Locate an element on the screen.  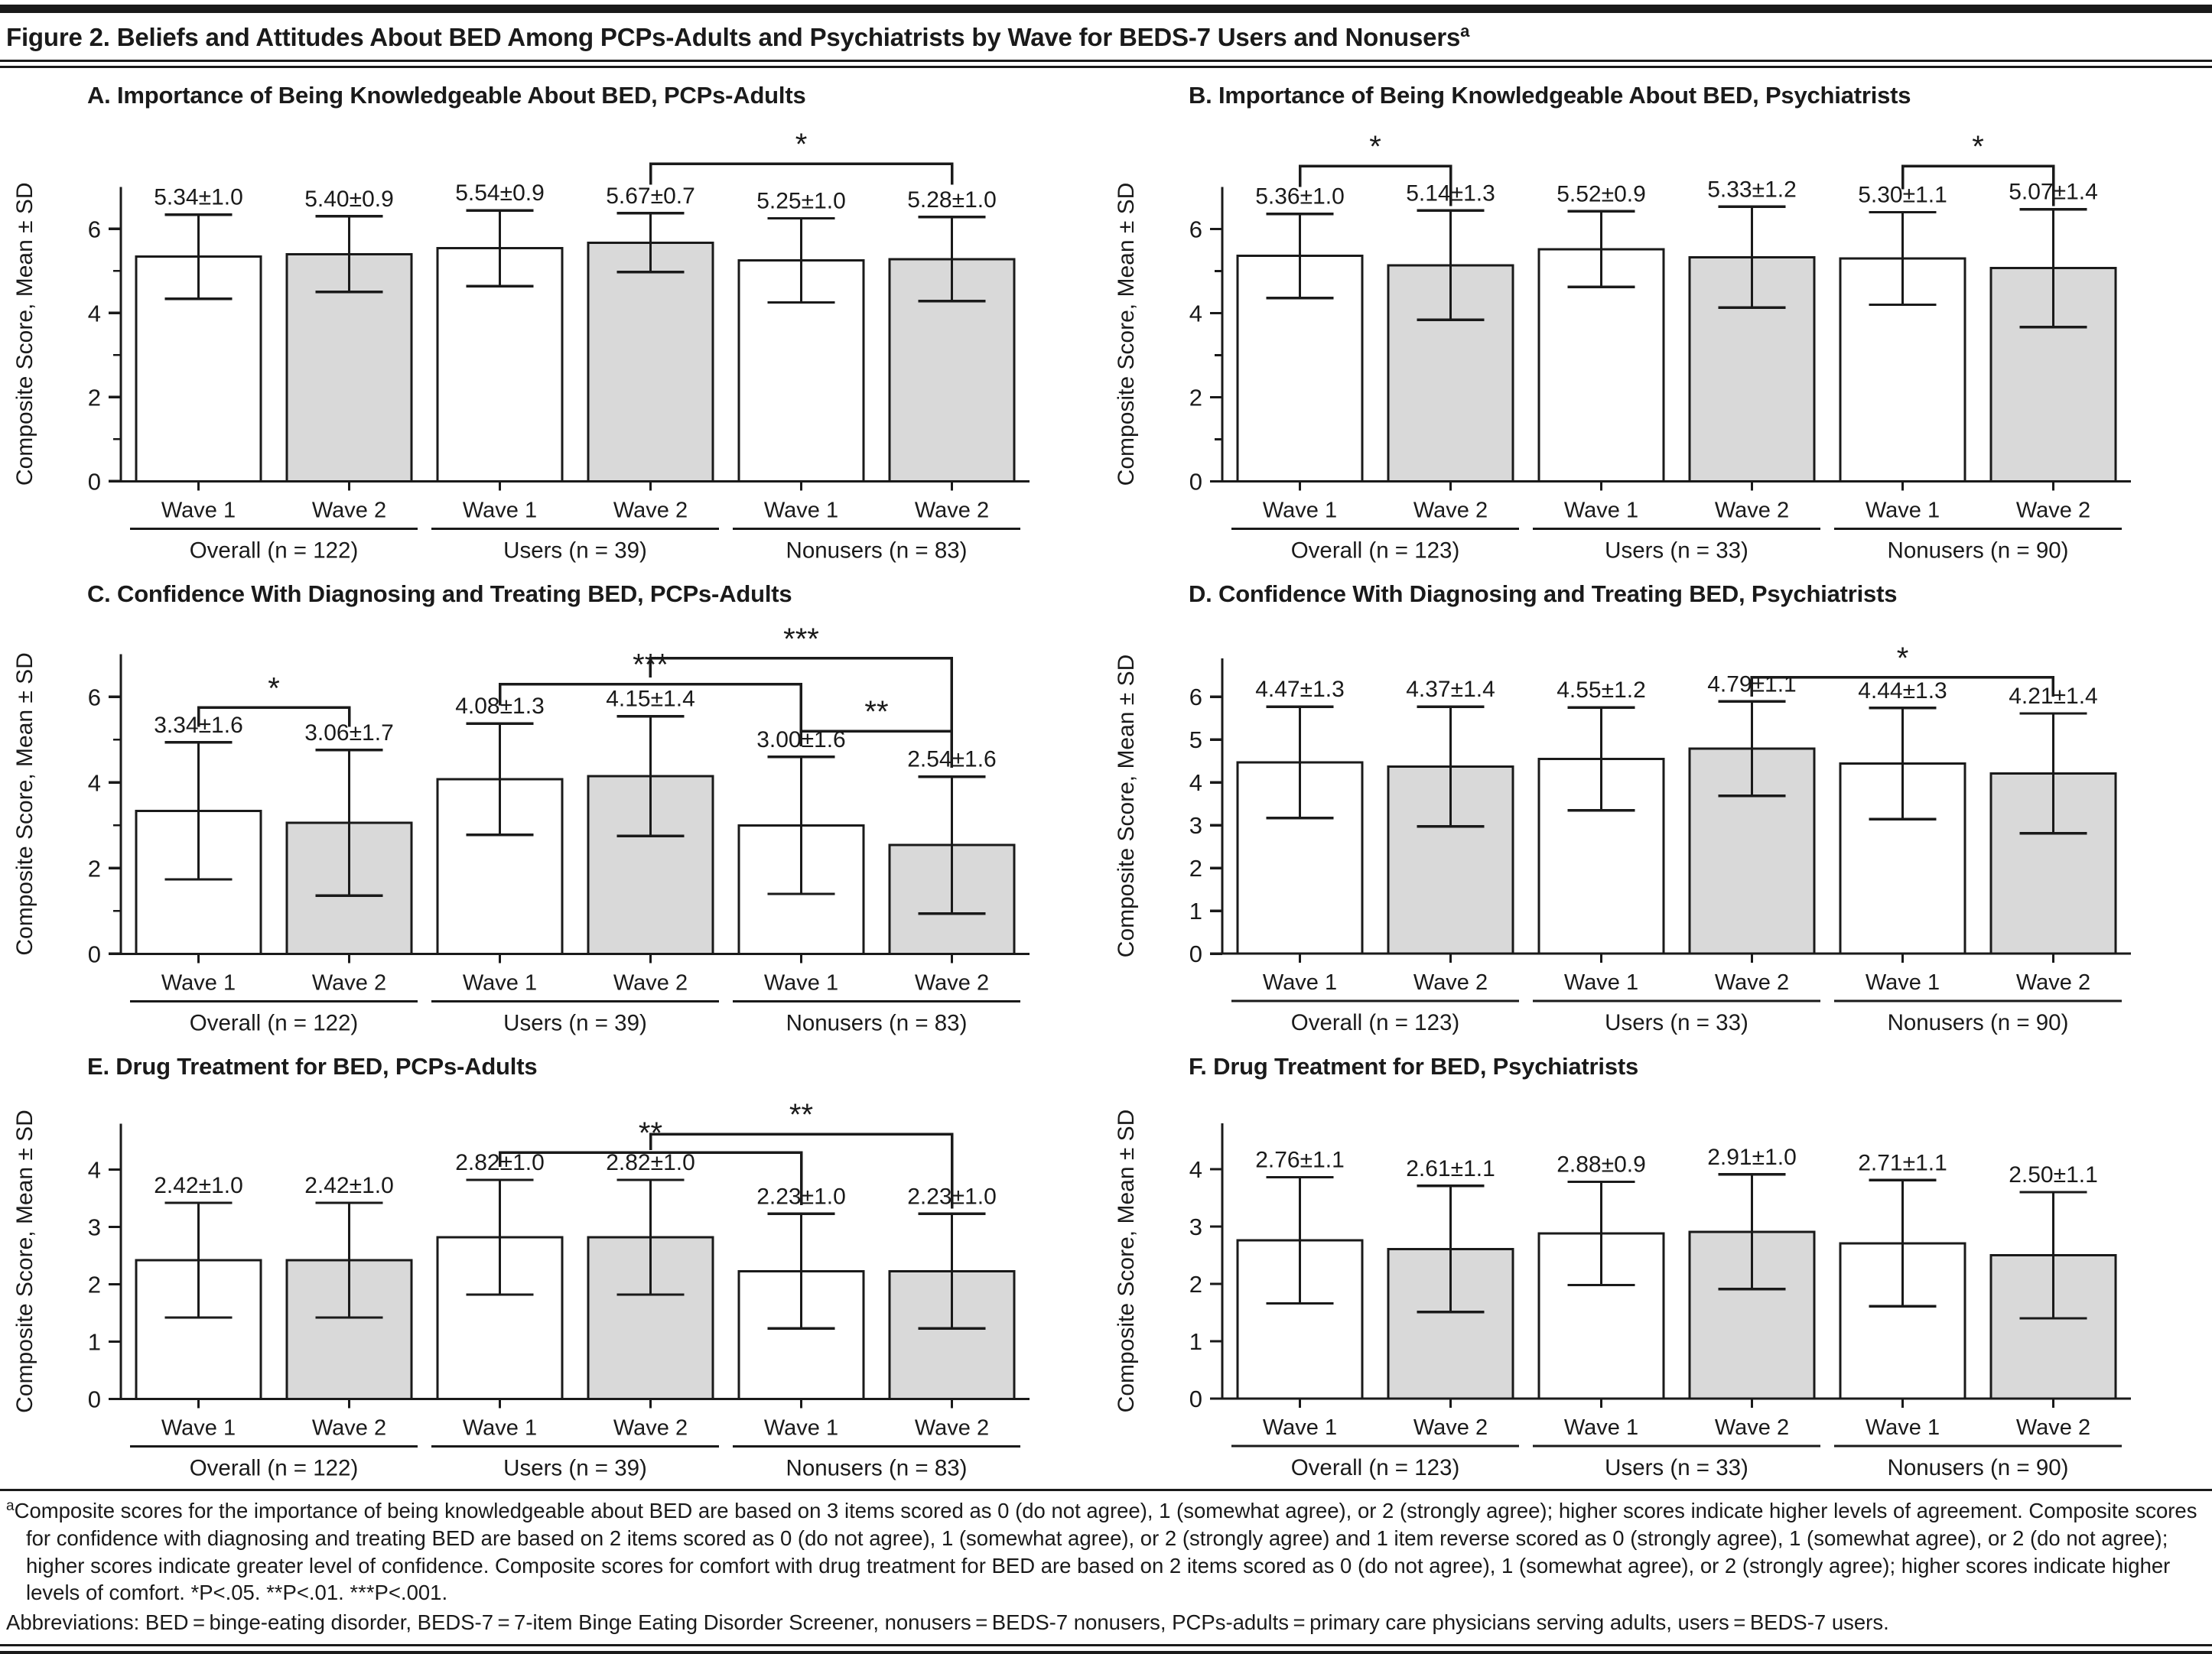
value-label: 5.52±0.9 is located at coordinates (1601, 193).